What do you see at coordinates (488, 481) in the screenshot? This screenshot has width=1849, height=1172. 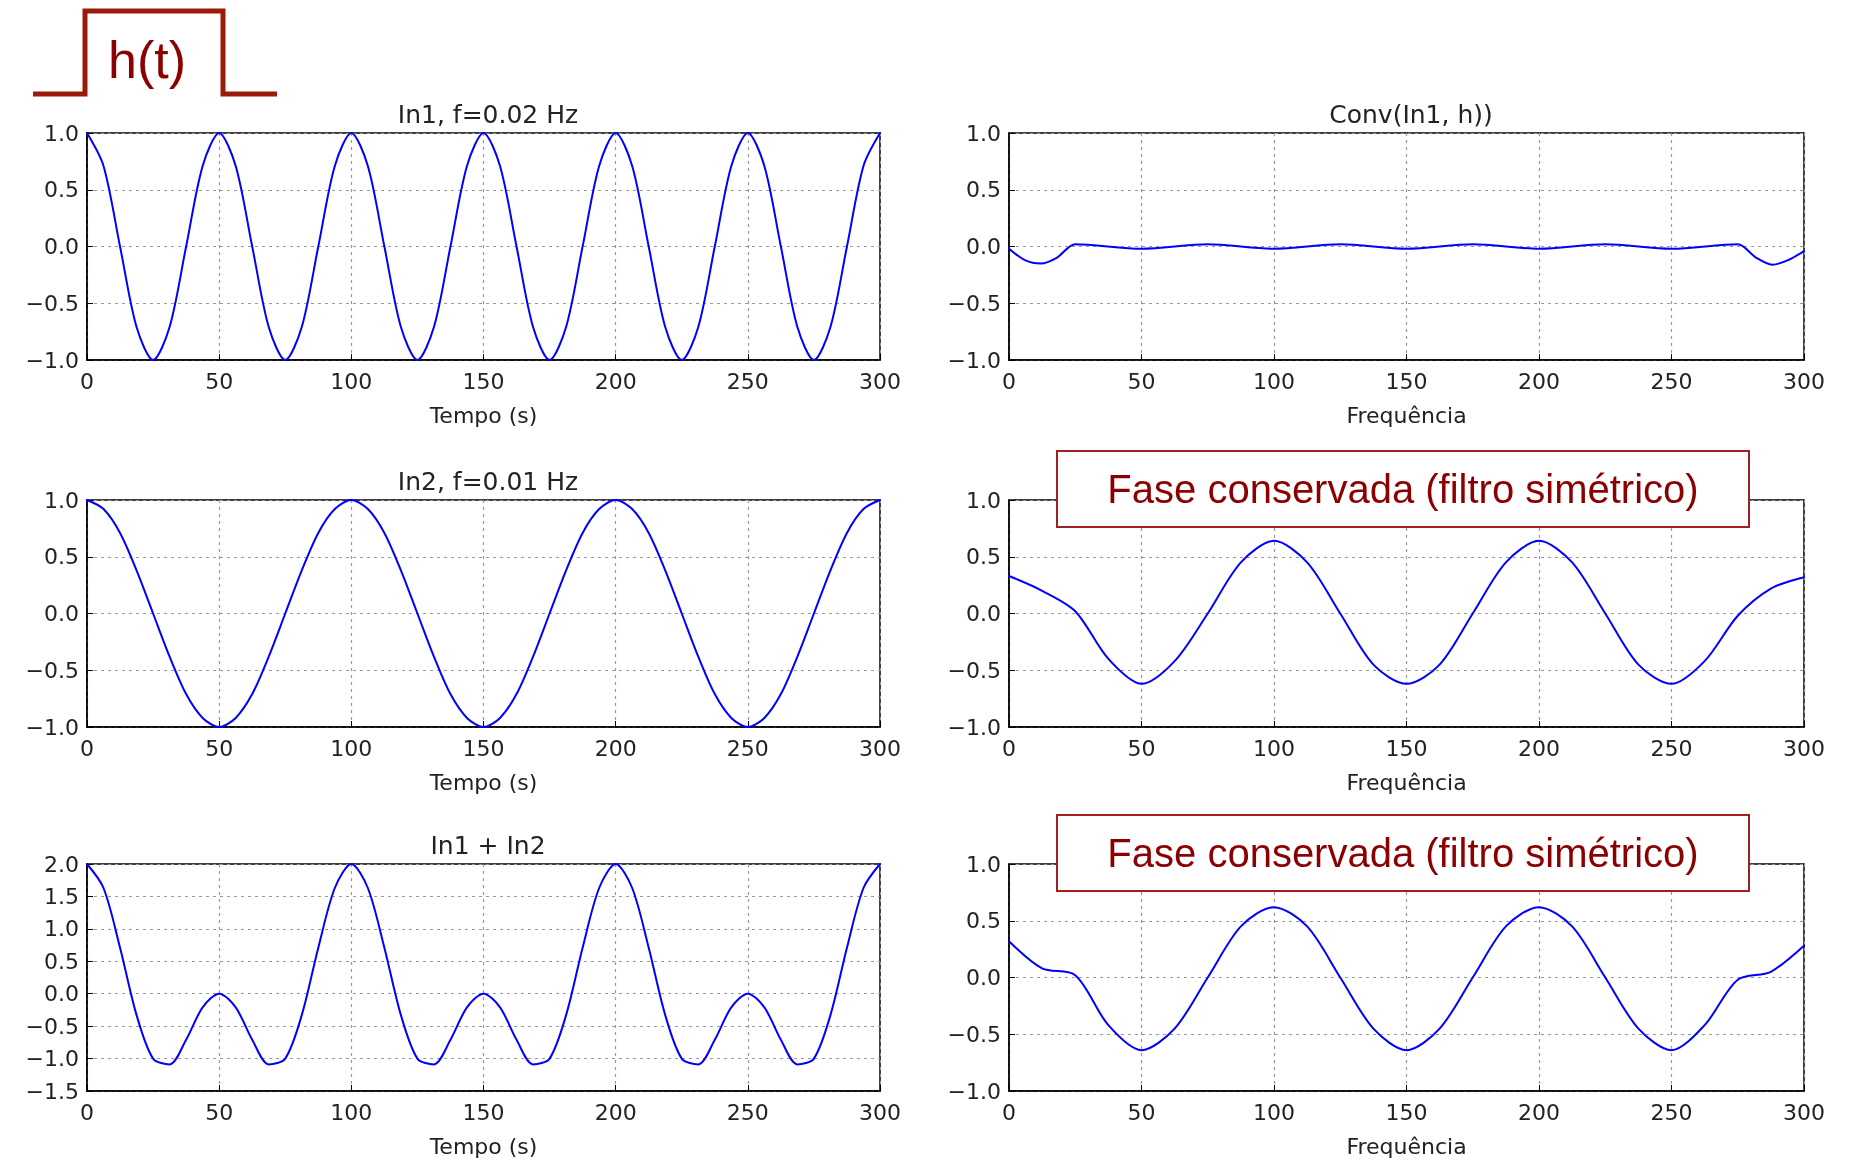 I see `chart-title: In2, f=0.01 Hz` at bounding box center [488, 481].